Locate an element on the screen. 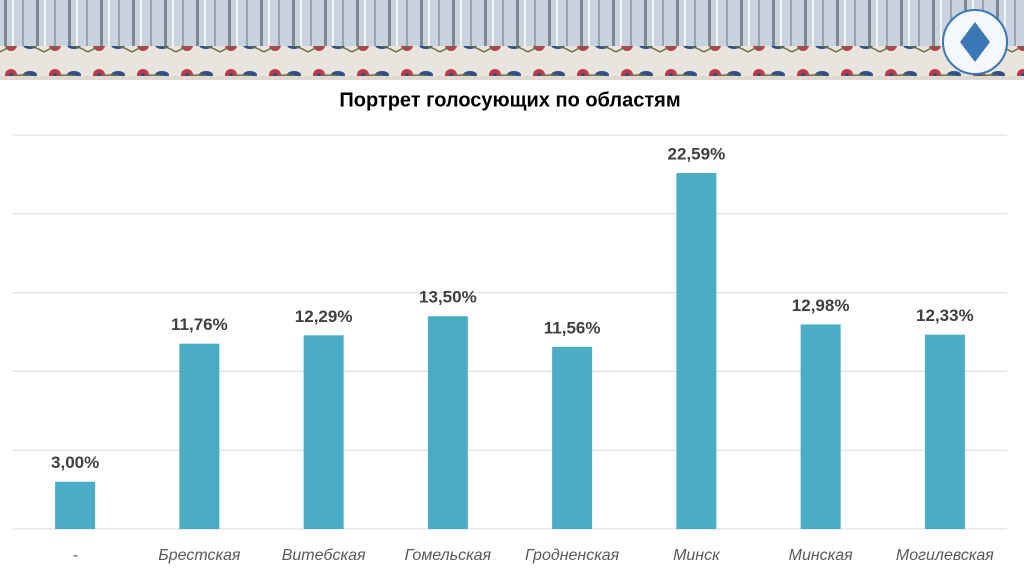  x-tick-label: Гродненская is located at coordinates (572, 555).